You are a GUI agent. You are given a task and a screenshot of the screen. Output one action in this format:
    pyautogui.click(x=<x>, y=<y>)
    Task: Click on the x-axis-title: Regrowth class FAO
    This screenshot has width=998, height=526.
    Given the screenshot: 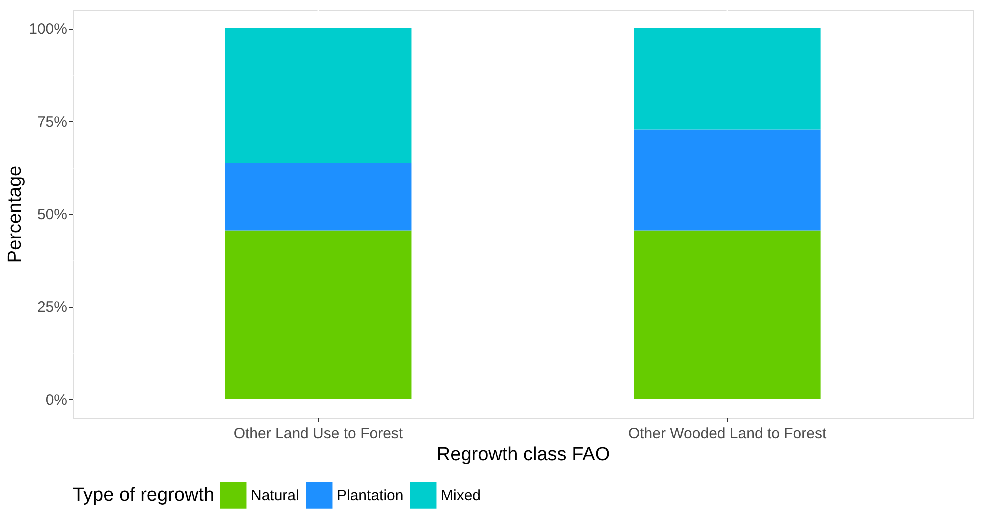 What is the action you would take?
    pyautogui.click(x=523, y=455)
    